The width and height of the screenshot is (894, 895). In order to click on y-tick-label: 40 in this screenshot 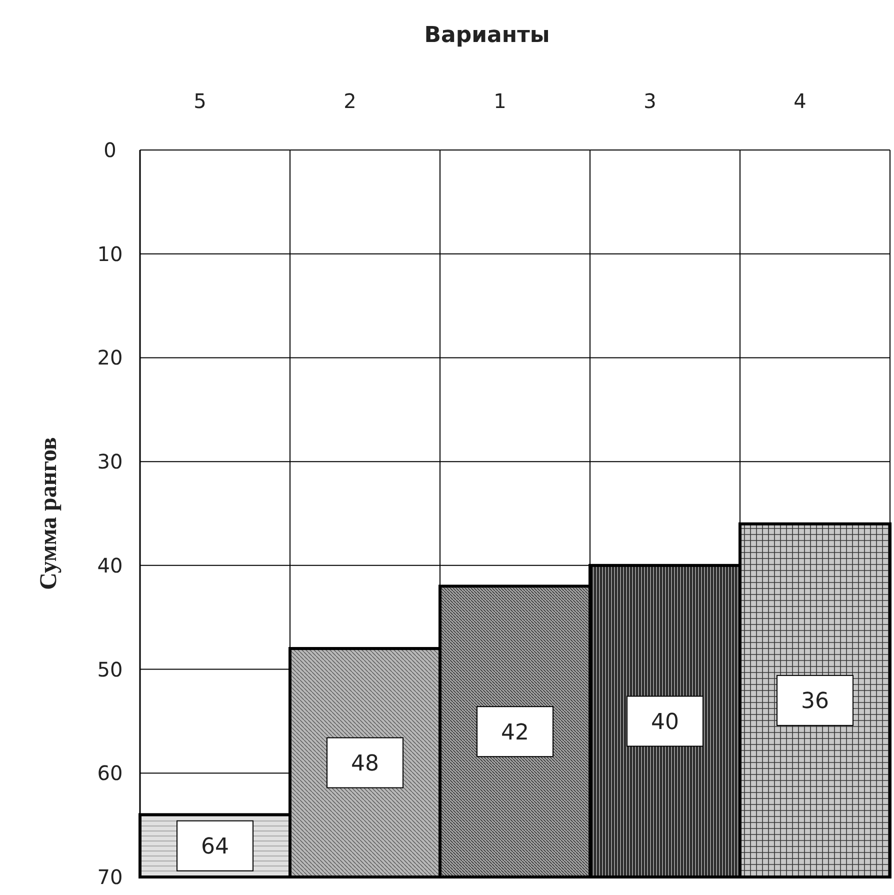, I will do `click(110, 565)`.